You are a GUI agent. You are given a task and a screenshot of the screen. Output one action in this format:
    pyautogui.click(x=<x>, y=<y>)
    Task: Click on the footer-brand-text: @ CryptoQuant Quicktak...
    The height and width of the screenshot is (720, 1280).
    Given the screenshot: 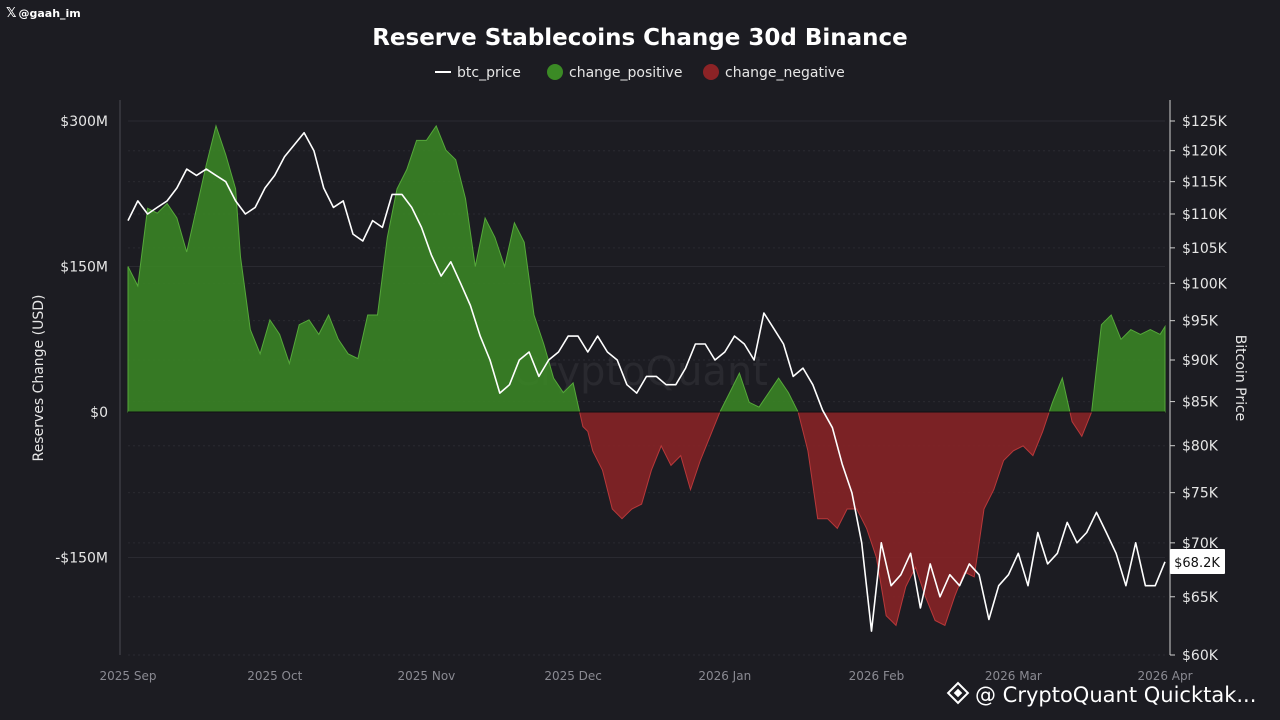 What is the action you would take?
    pyautogui.click(x=1115, y=695)
    